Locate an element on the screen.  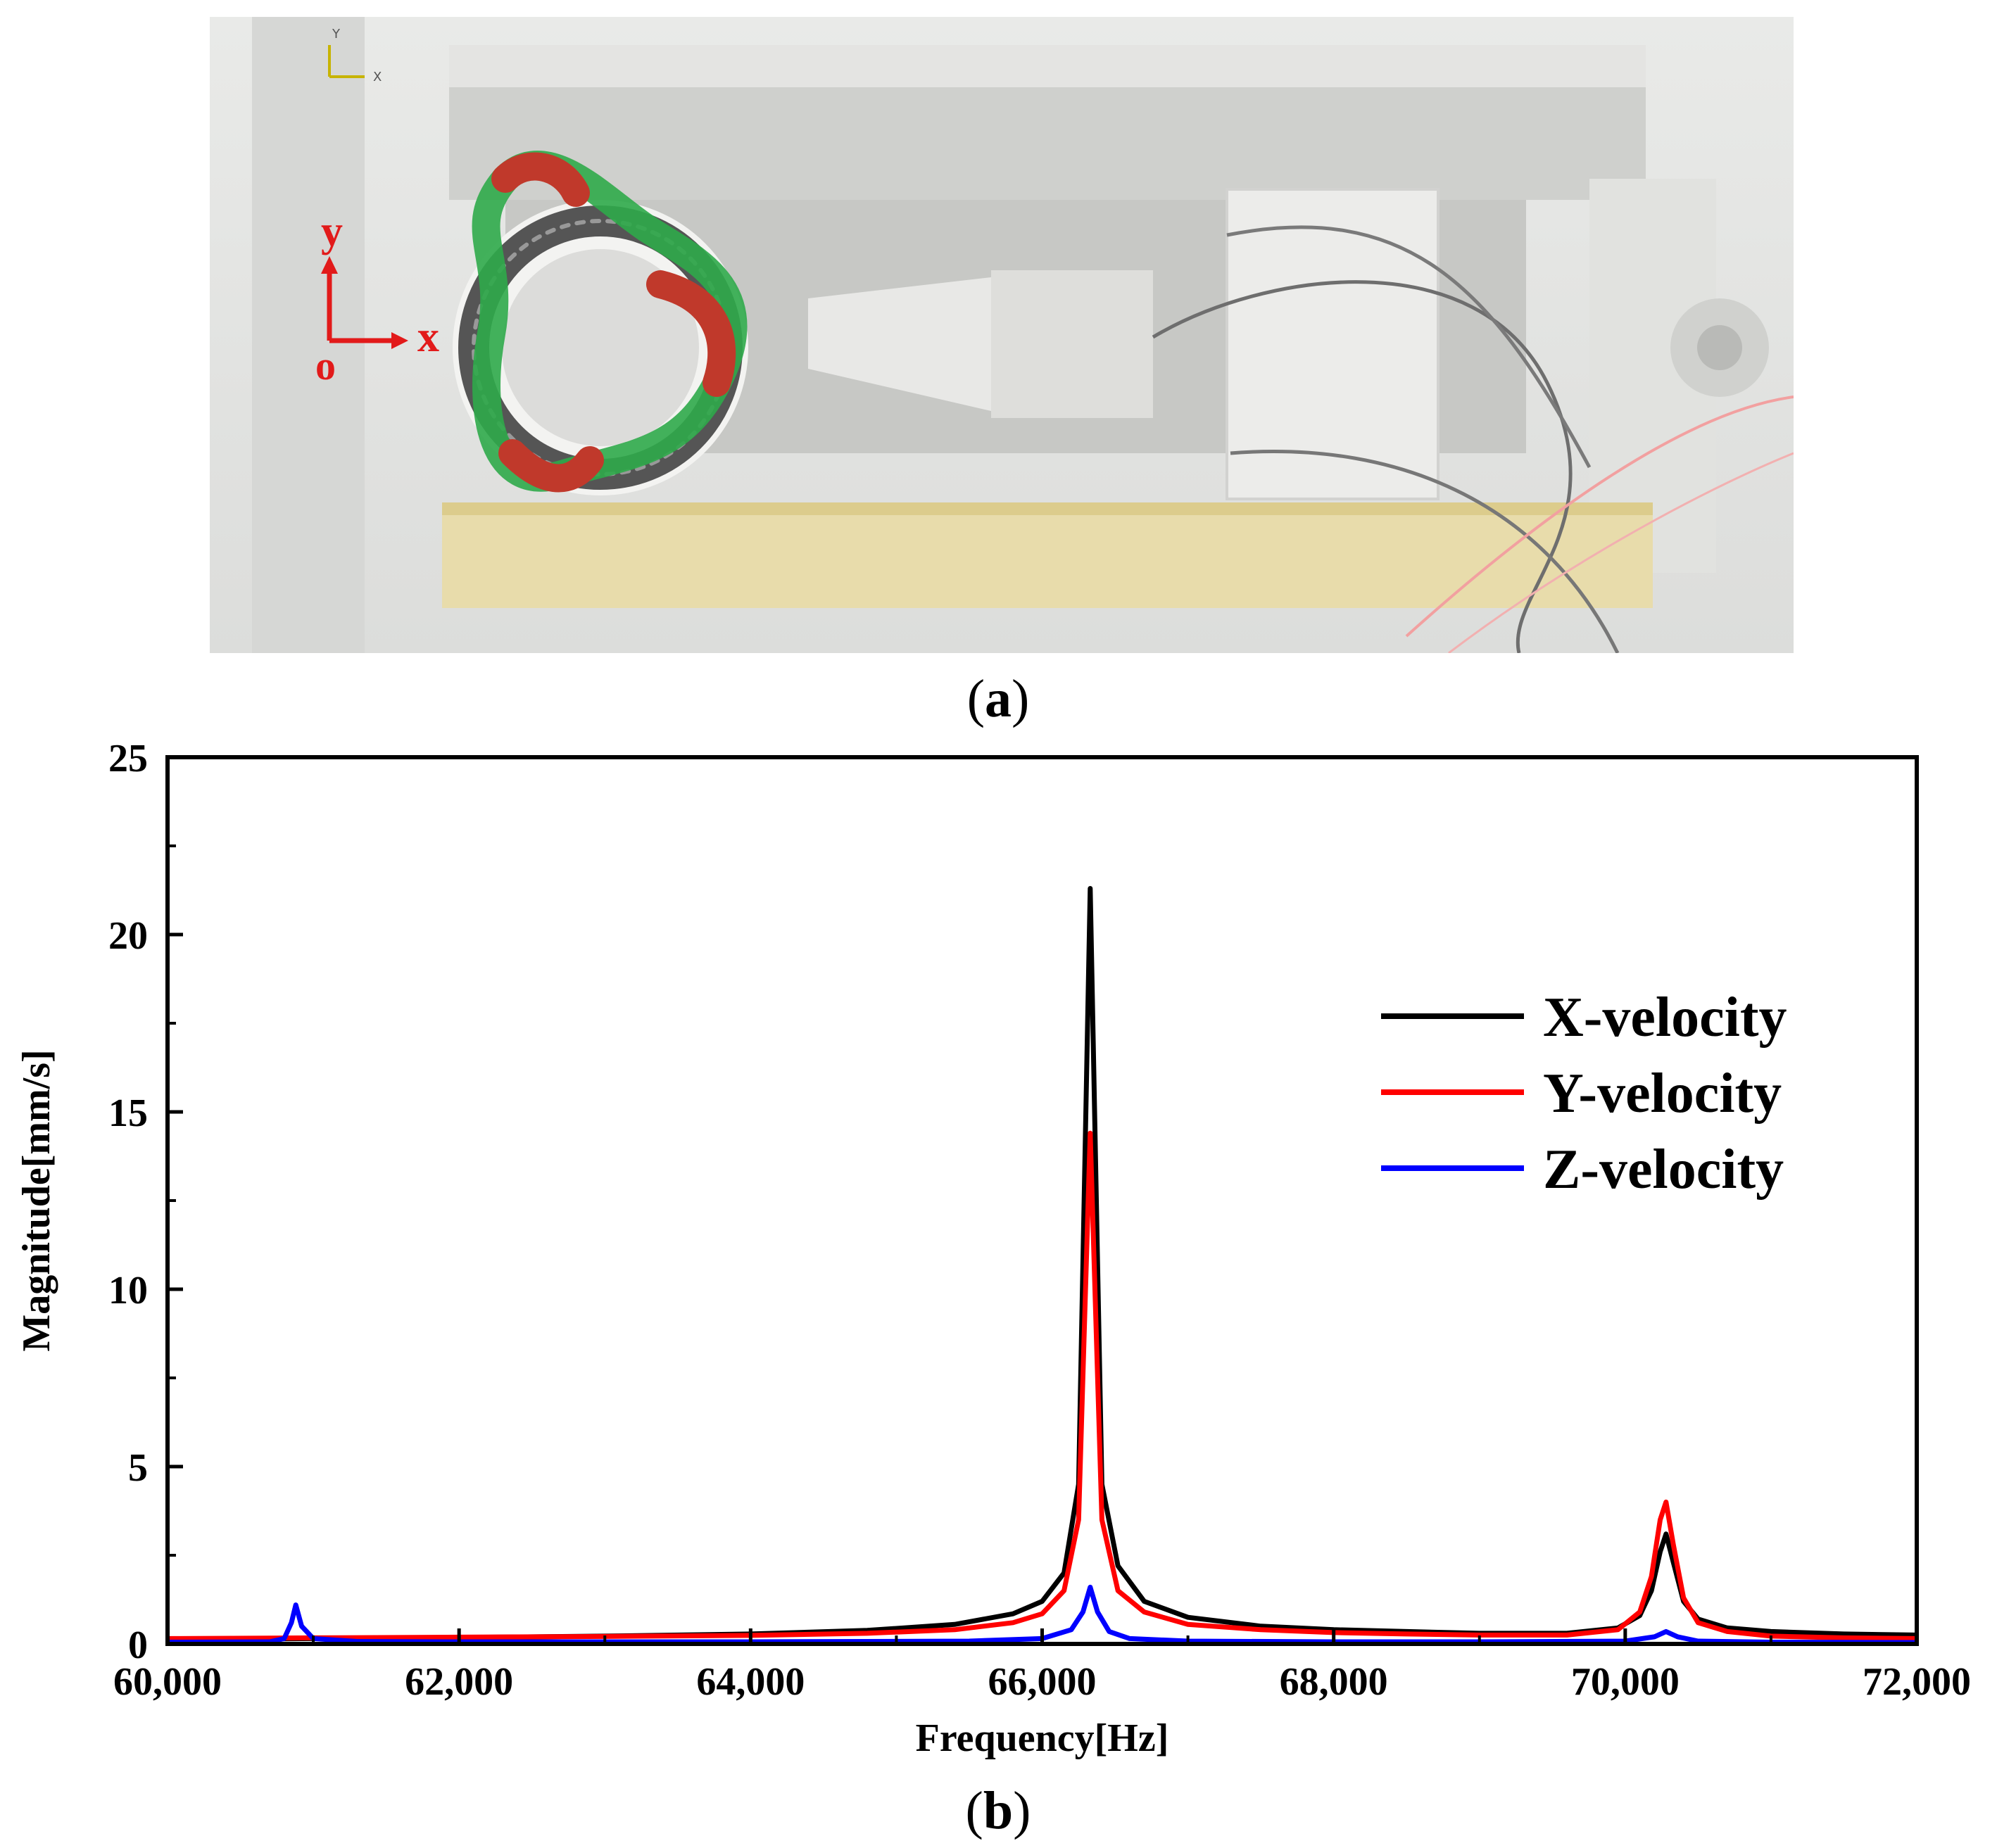
x-tick-label: 66,000 is located at coordinates (1042, 1682).